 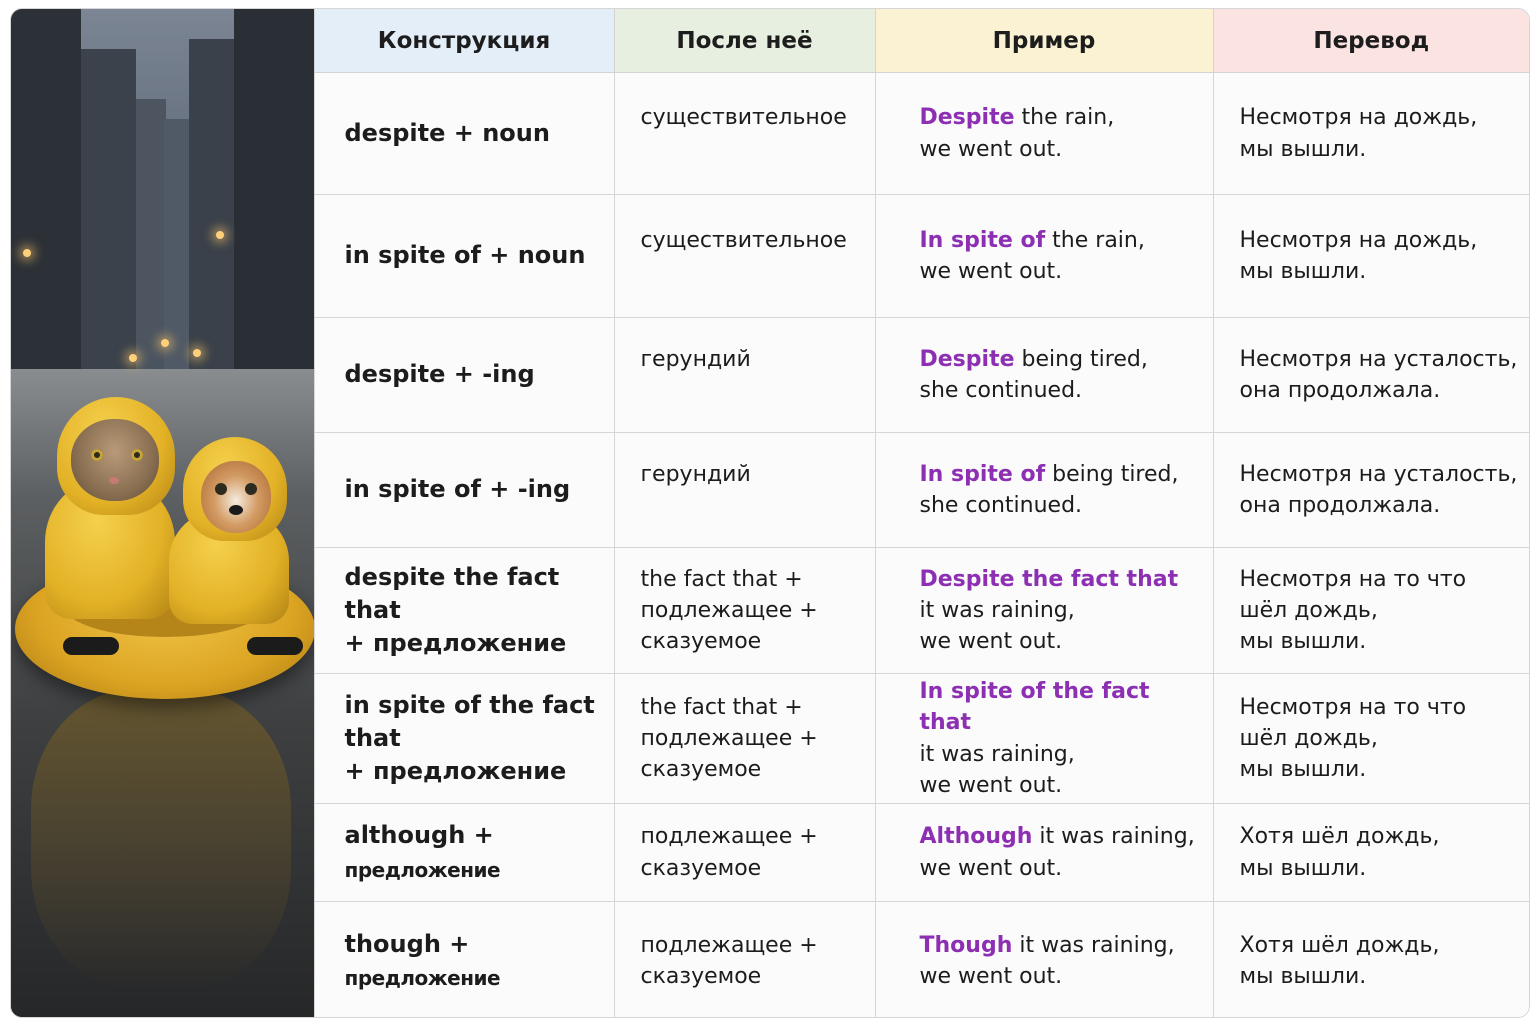 I want to click on construction-cell: in spite of + noun, so click(x=463, y=256).